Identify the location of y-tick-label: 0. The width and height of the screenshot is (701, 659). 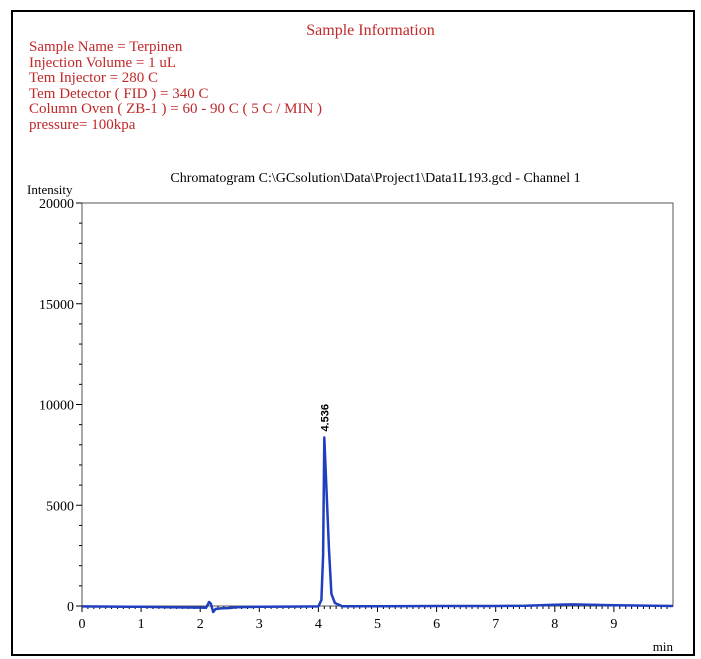
(70, 607).